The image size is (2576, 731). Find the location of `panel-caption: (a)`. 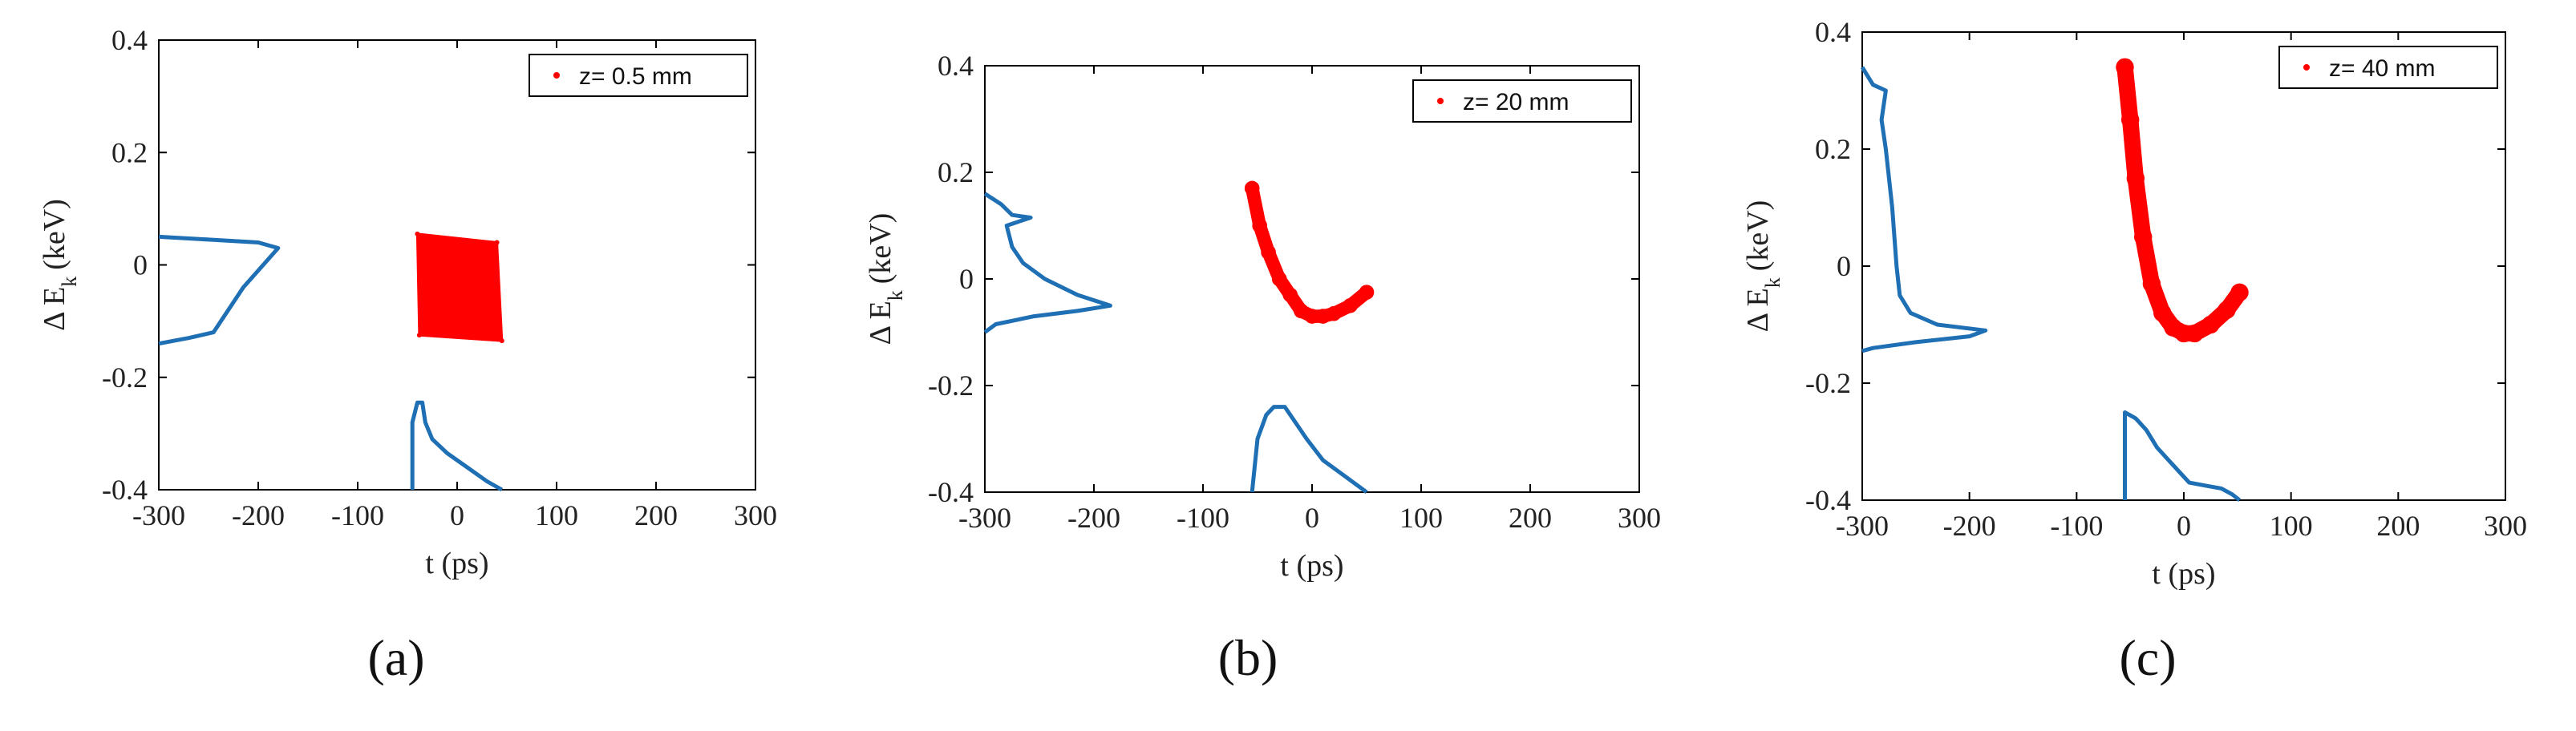

panel-caption: (a) is located at coordinates (395, 657).